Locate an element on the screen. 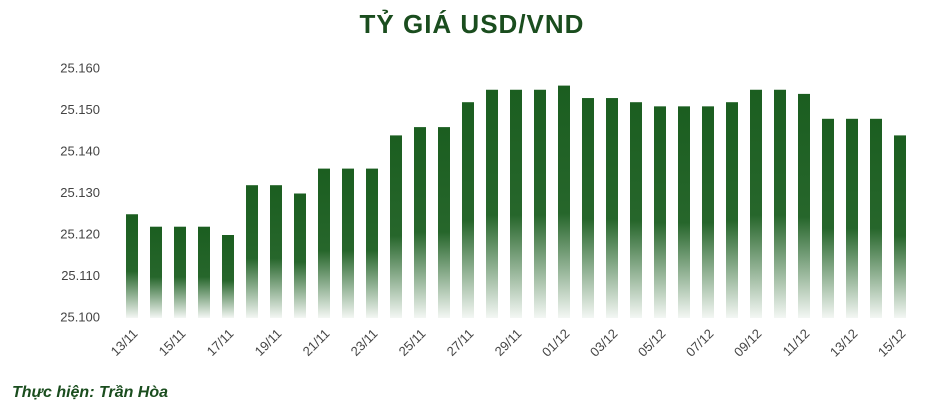 The image size is (925, 410). x-tick-label: 11/12 is located at coordinates (796, 342).